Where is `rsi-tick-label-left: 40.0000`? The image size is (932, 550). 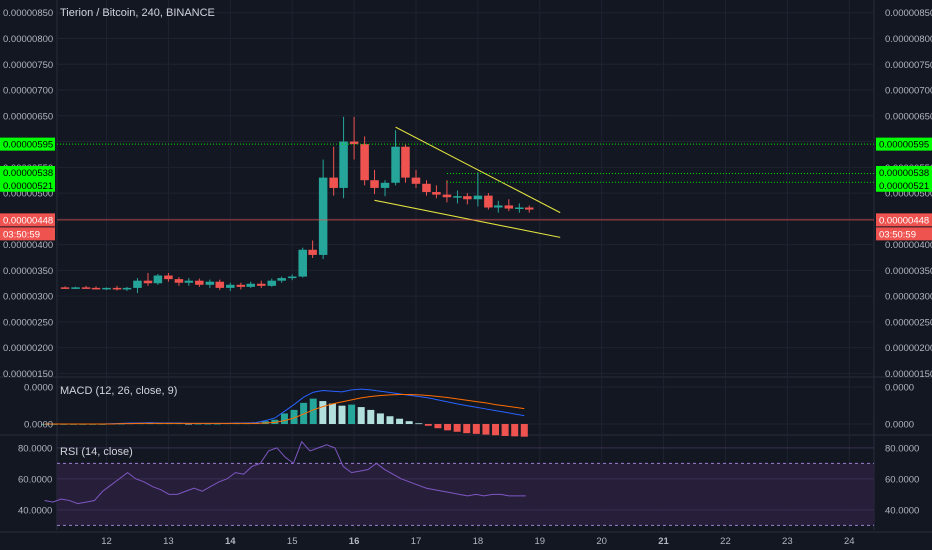
rsi-tick-label-left: 40.0000 is located at coordinates (35, 510).